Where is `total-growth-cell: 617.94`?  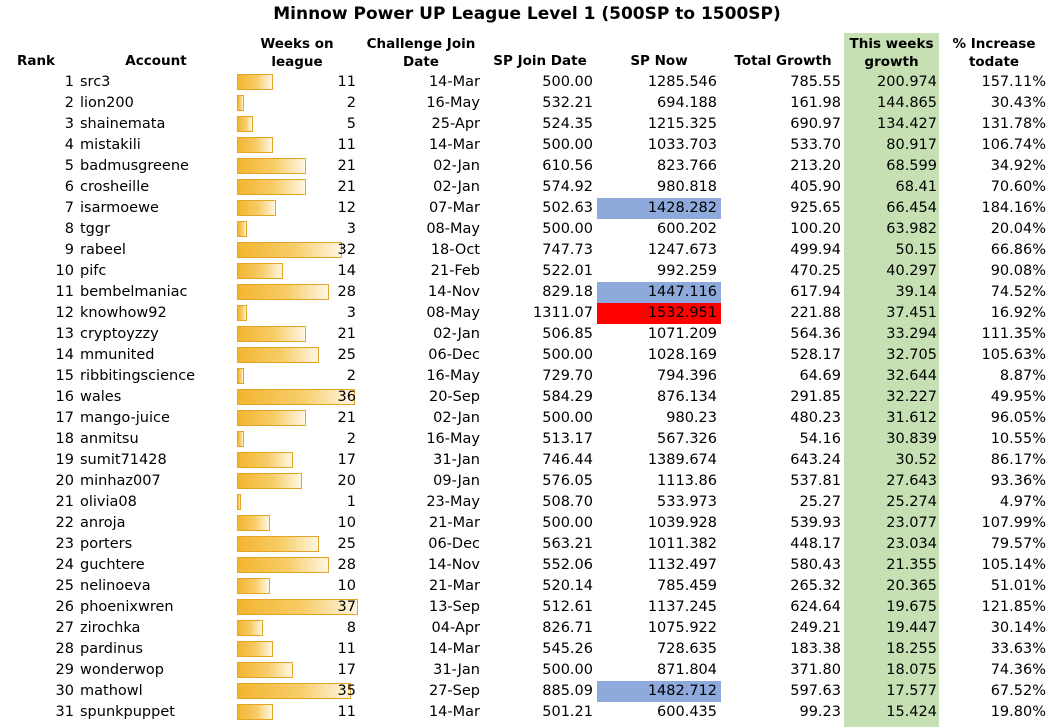
total-growth-cell: 617.94 is located at coordinates (815, 292).